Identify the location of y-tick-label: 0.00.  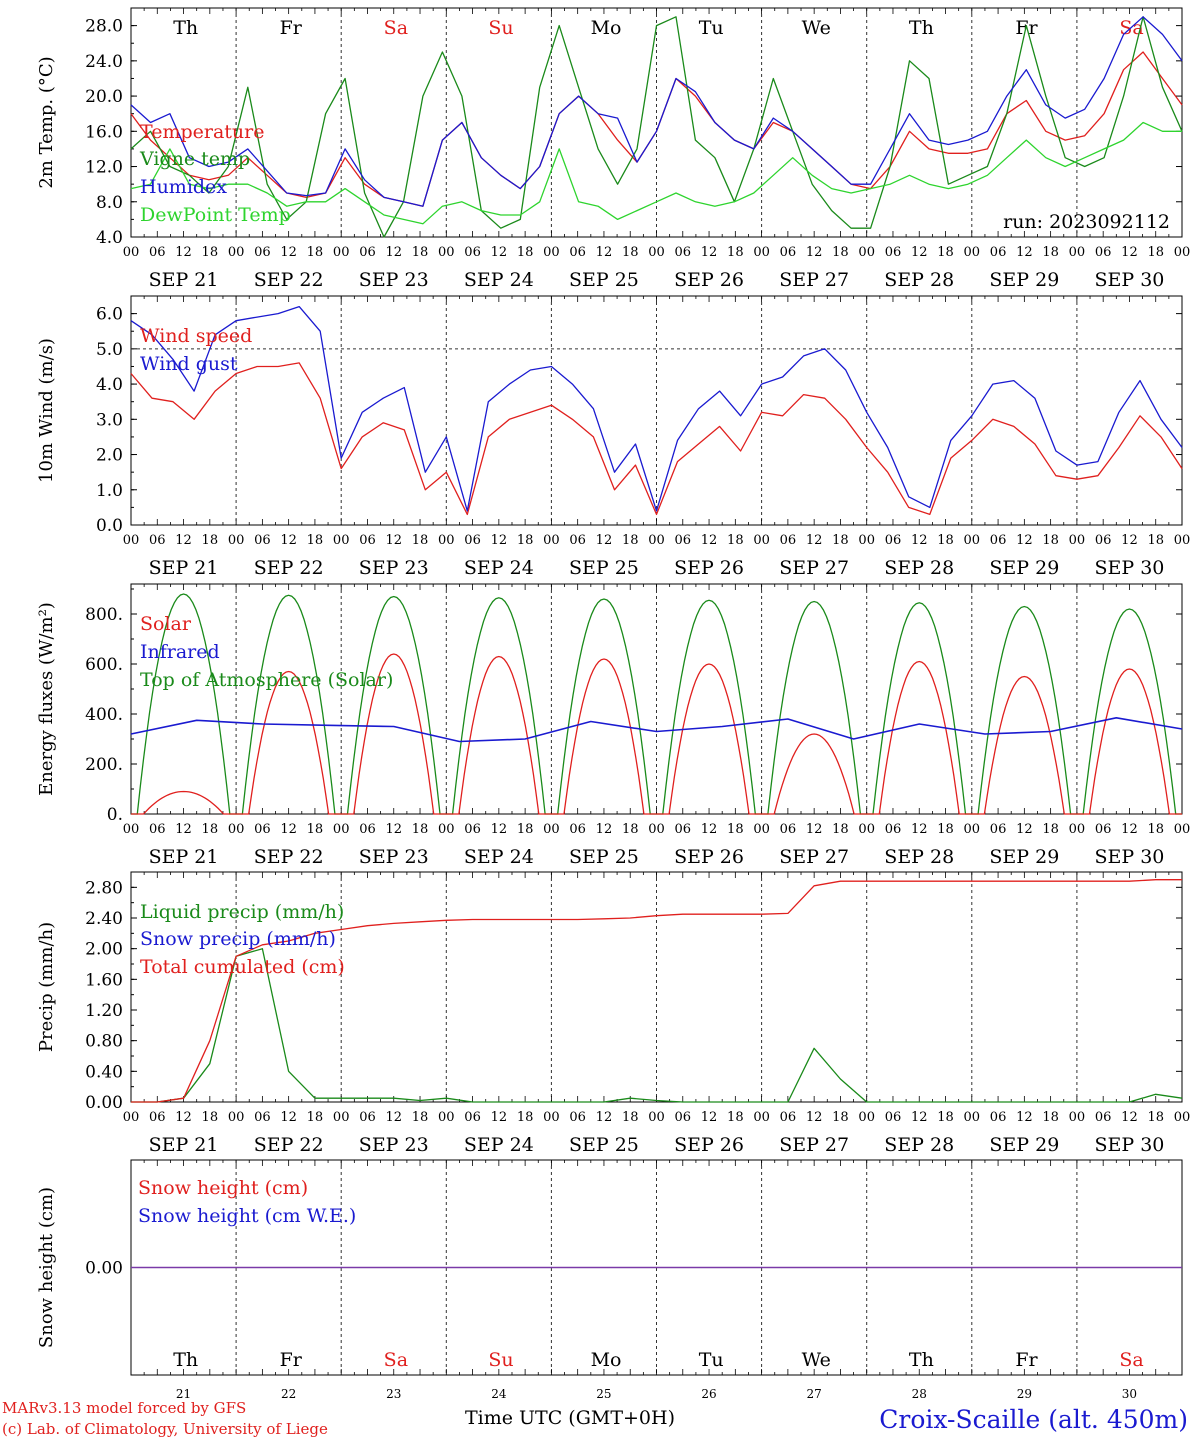
(104, 1269).